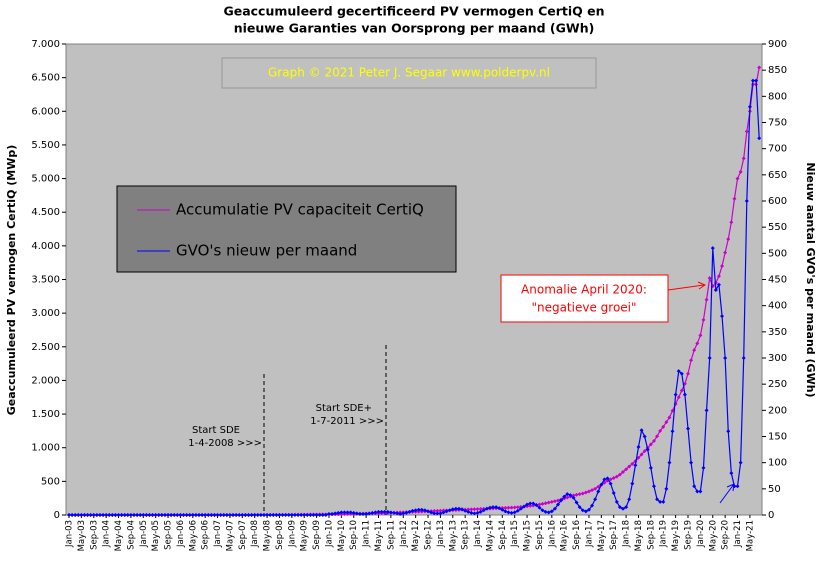  What do you see at coordinates (354, 535) in the screenshot?
I see `x-tick-label: Sep-10` at bounding box center [354, 535].